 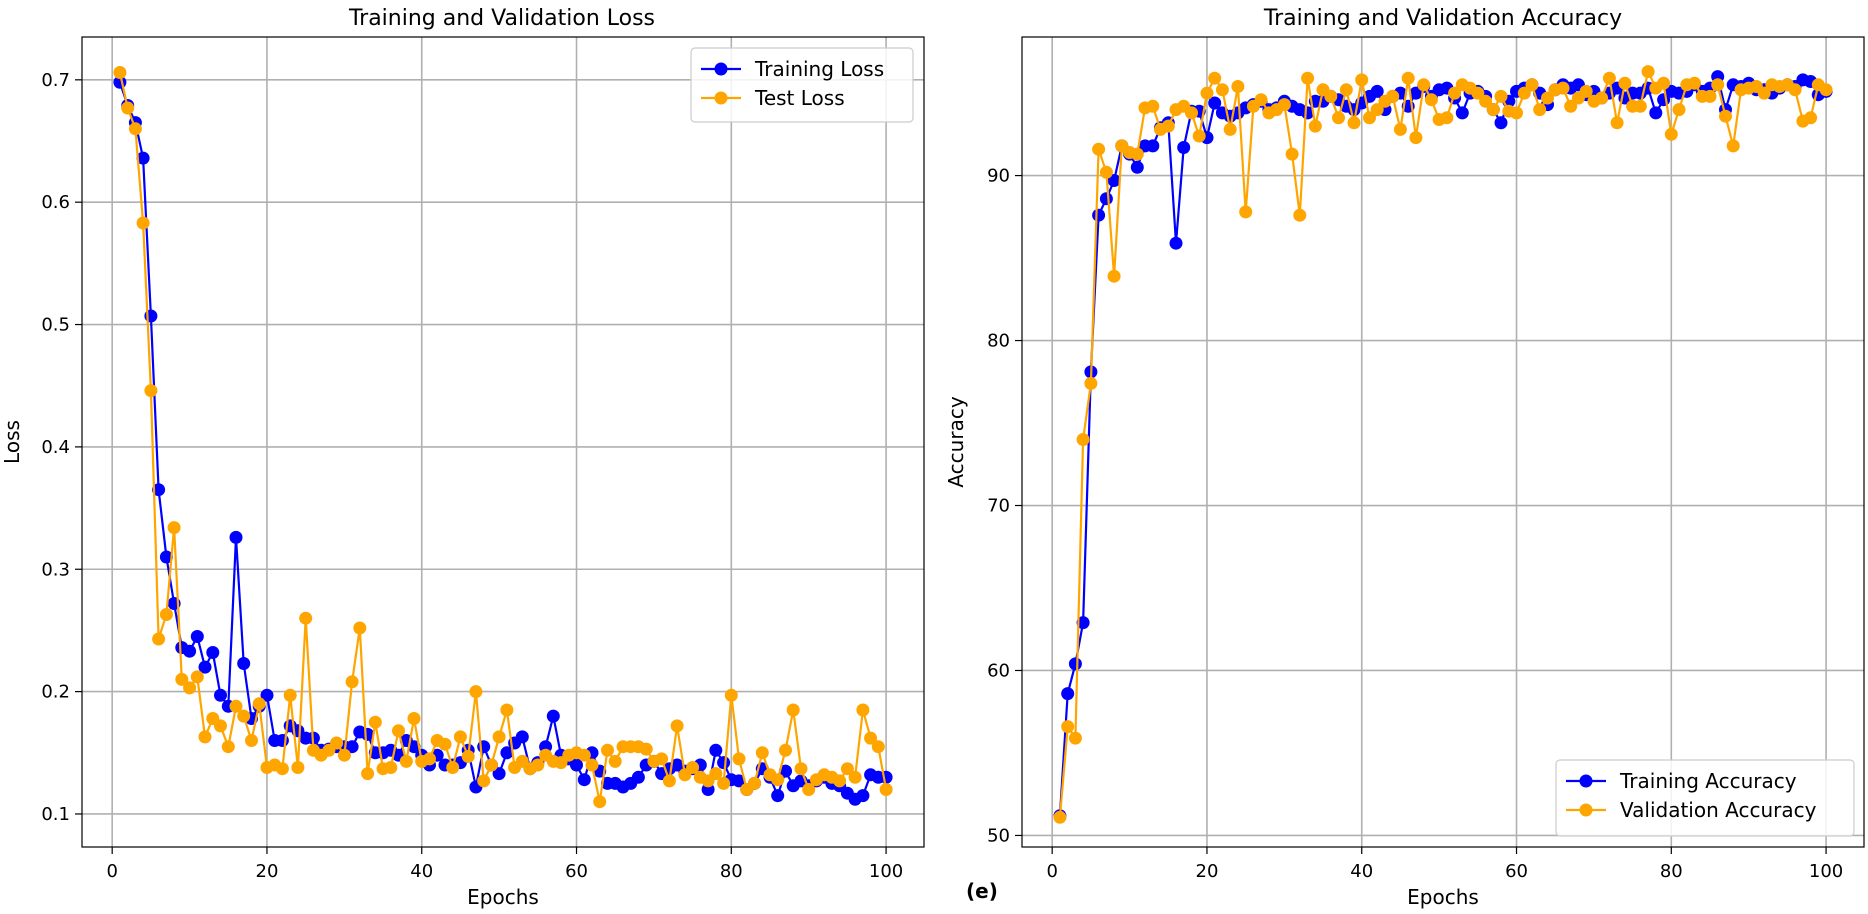 I want to click on accuracy-chart-yticks: 50 60 70 80 90, so click(x=1004, y=506).